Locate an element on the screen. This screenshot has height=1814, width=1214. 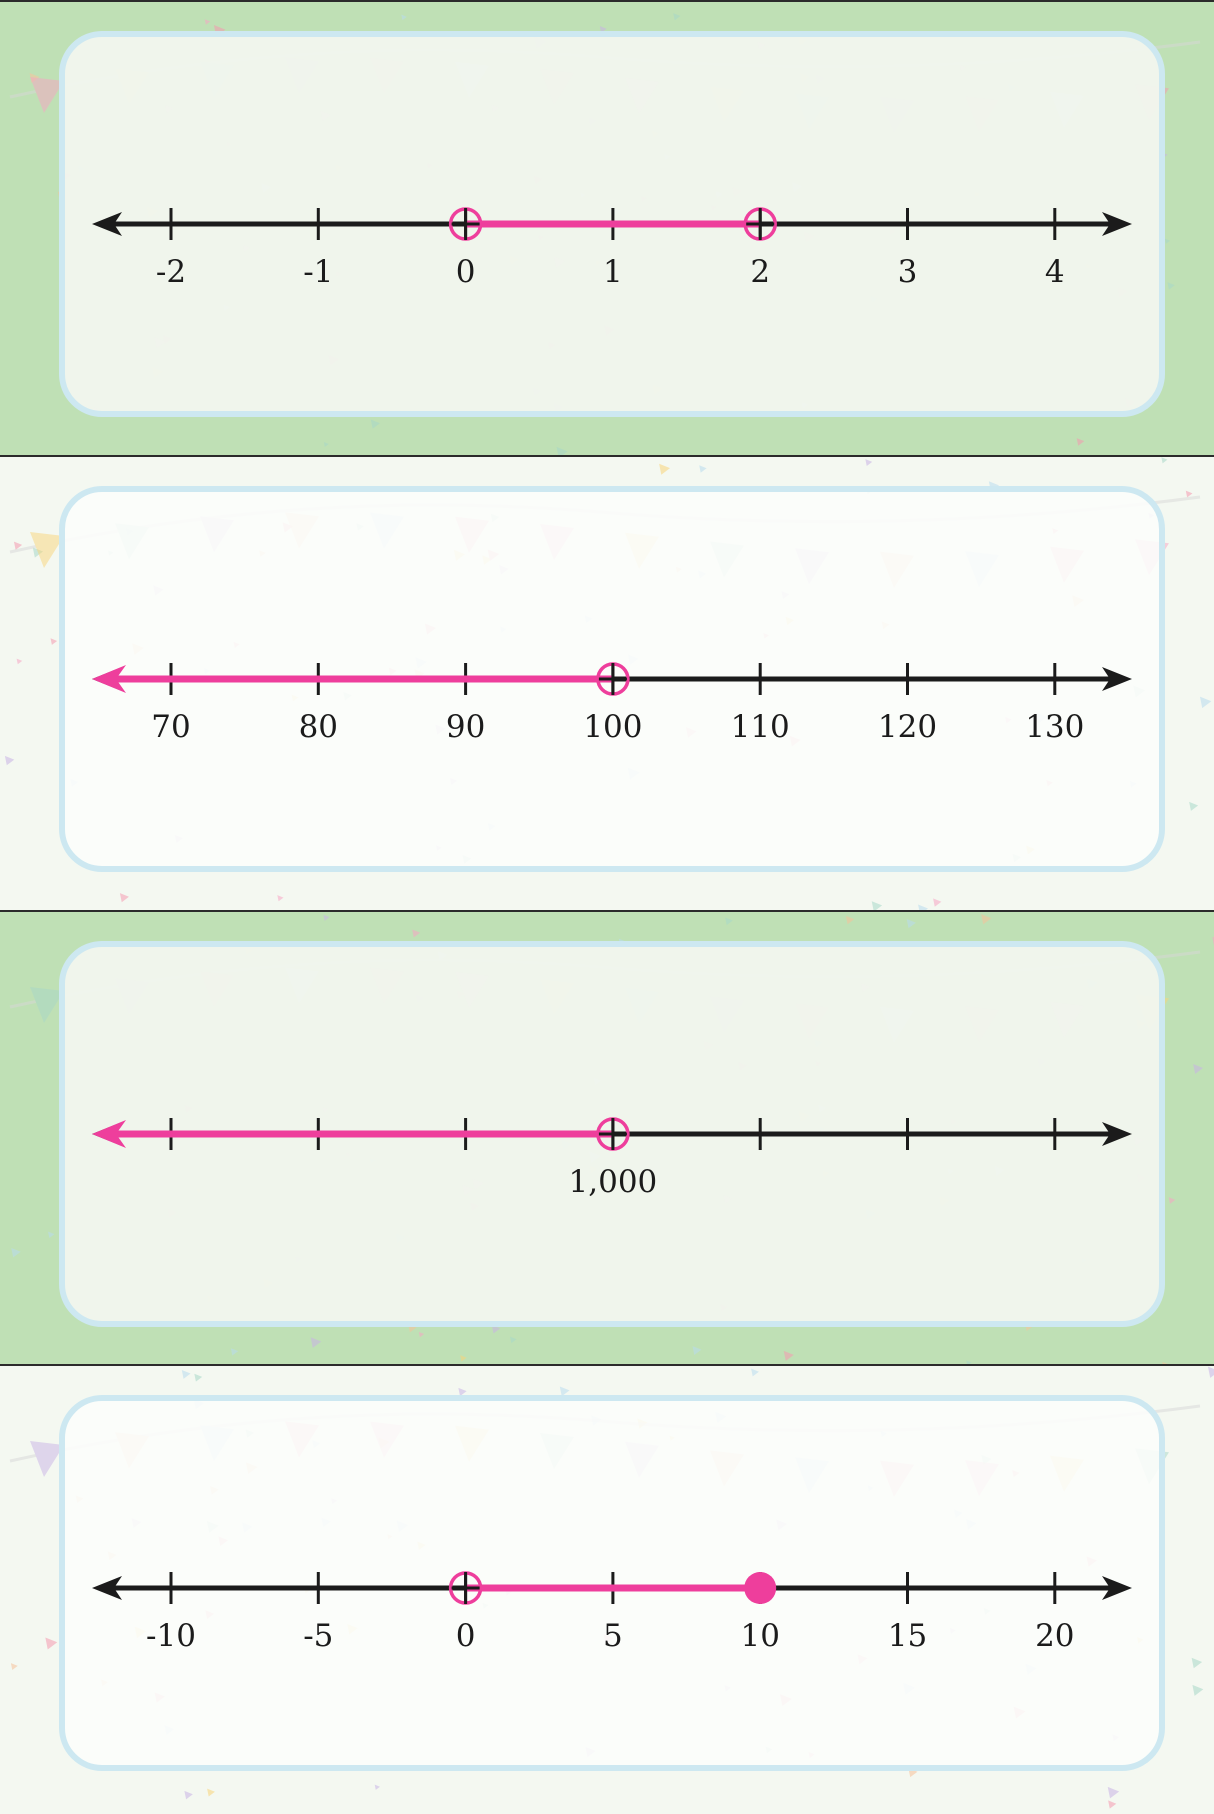
tick-label: -1 is located at coordinates (318, 272).